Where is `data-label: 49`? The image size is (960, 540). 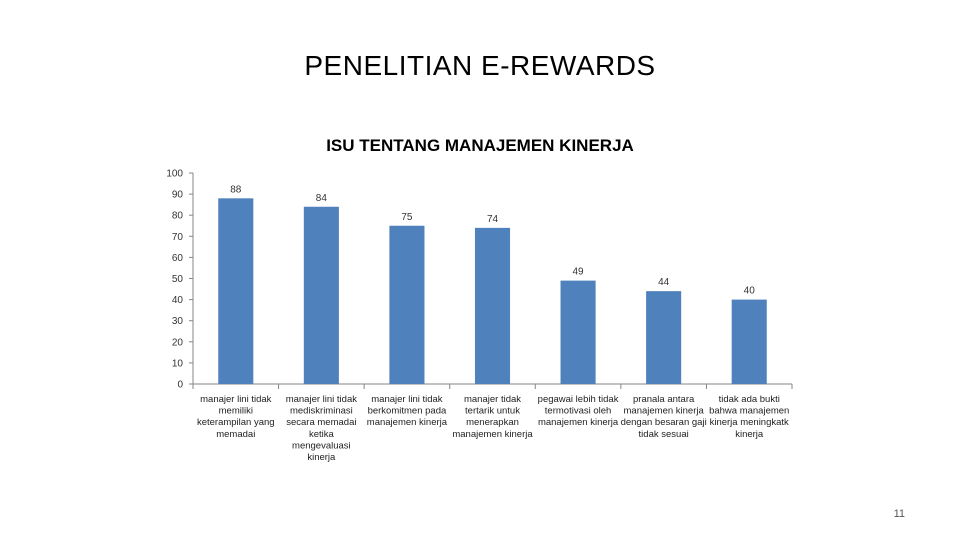
data-label: 49 is located at coordinates (579, 272).